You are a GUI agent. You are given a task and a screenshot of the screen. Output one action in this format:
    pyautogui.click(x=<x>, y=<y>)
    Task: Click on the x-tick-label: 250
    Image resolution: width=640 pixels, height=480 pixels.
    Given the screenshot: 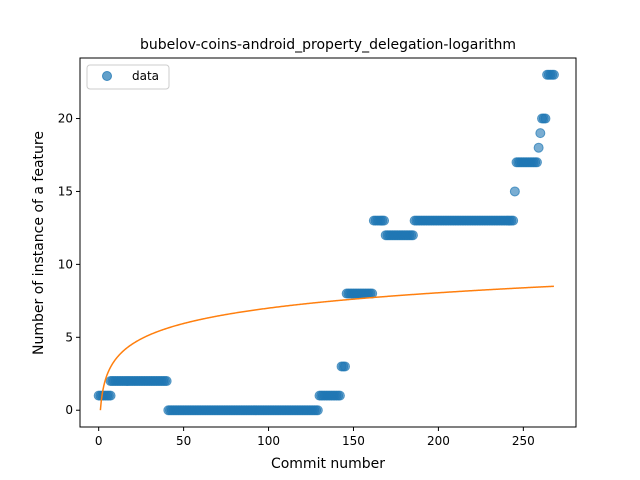 What is the action you would take?
    pyautogui.click(x=523, y=441)
    